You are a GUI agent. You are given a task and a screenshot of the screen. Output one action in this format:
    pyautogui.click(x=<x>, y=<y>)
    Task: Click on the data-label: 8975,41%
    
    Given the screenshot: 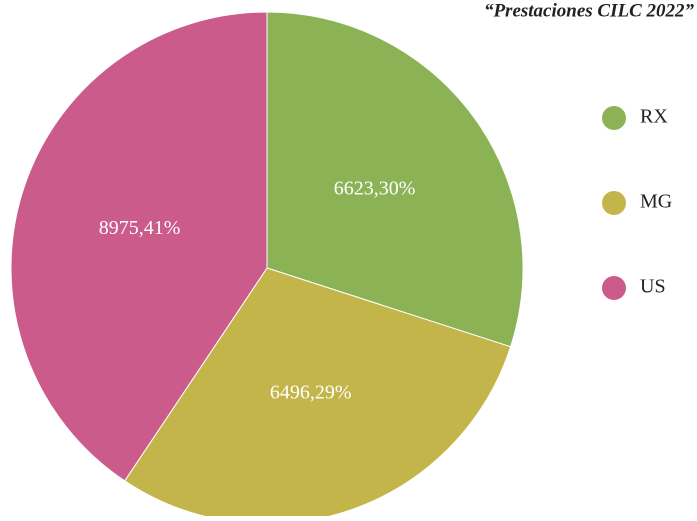 What is the action you would take?
    pyautogui.click(x=140, y=228)
    